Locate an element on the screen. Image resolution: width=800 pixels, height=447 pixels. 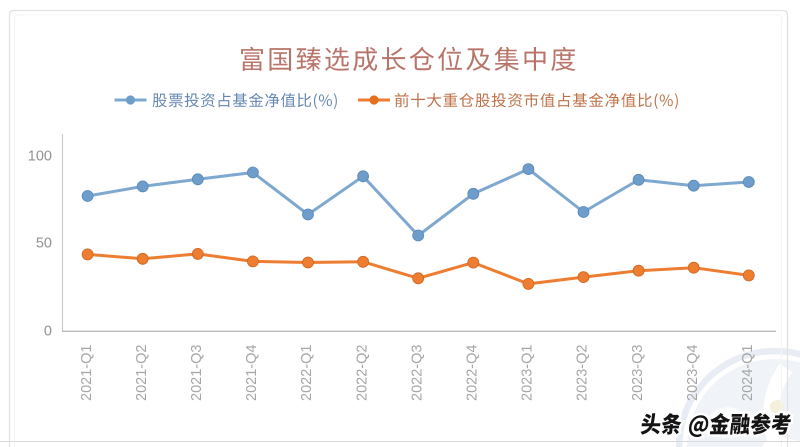
svg-text: 2022-Q4 is located at coordinates (473, 373).